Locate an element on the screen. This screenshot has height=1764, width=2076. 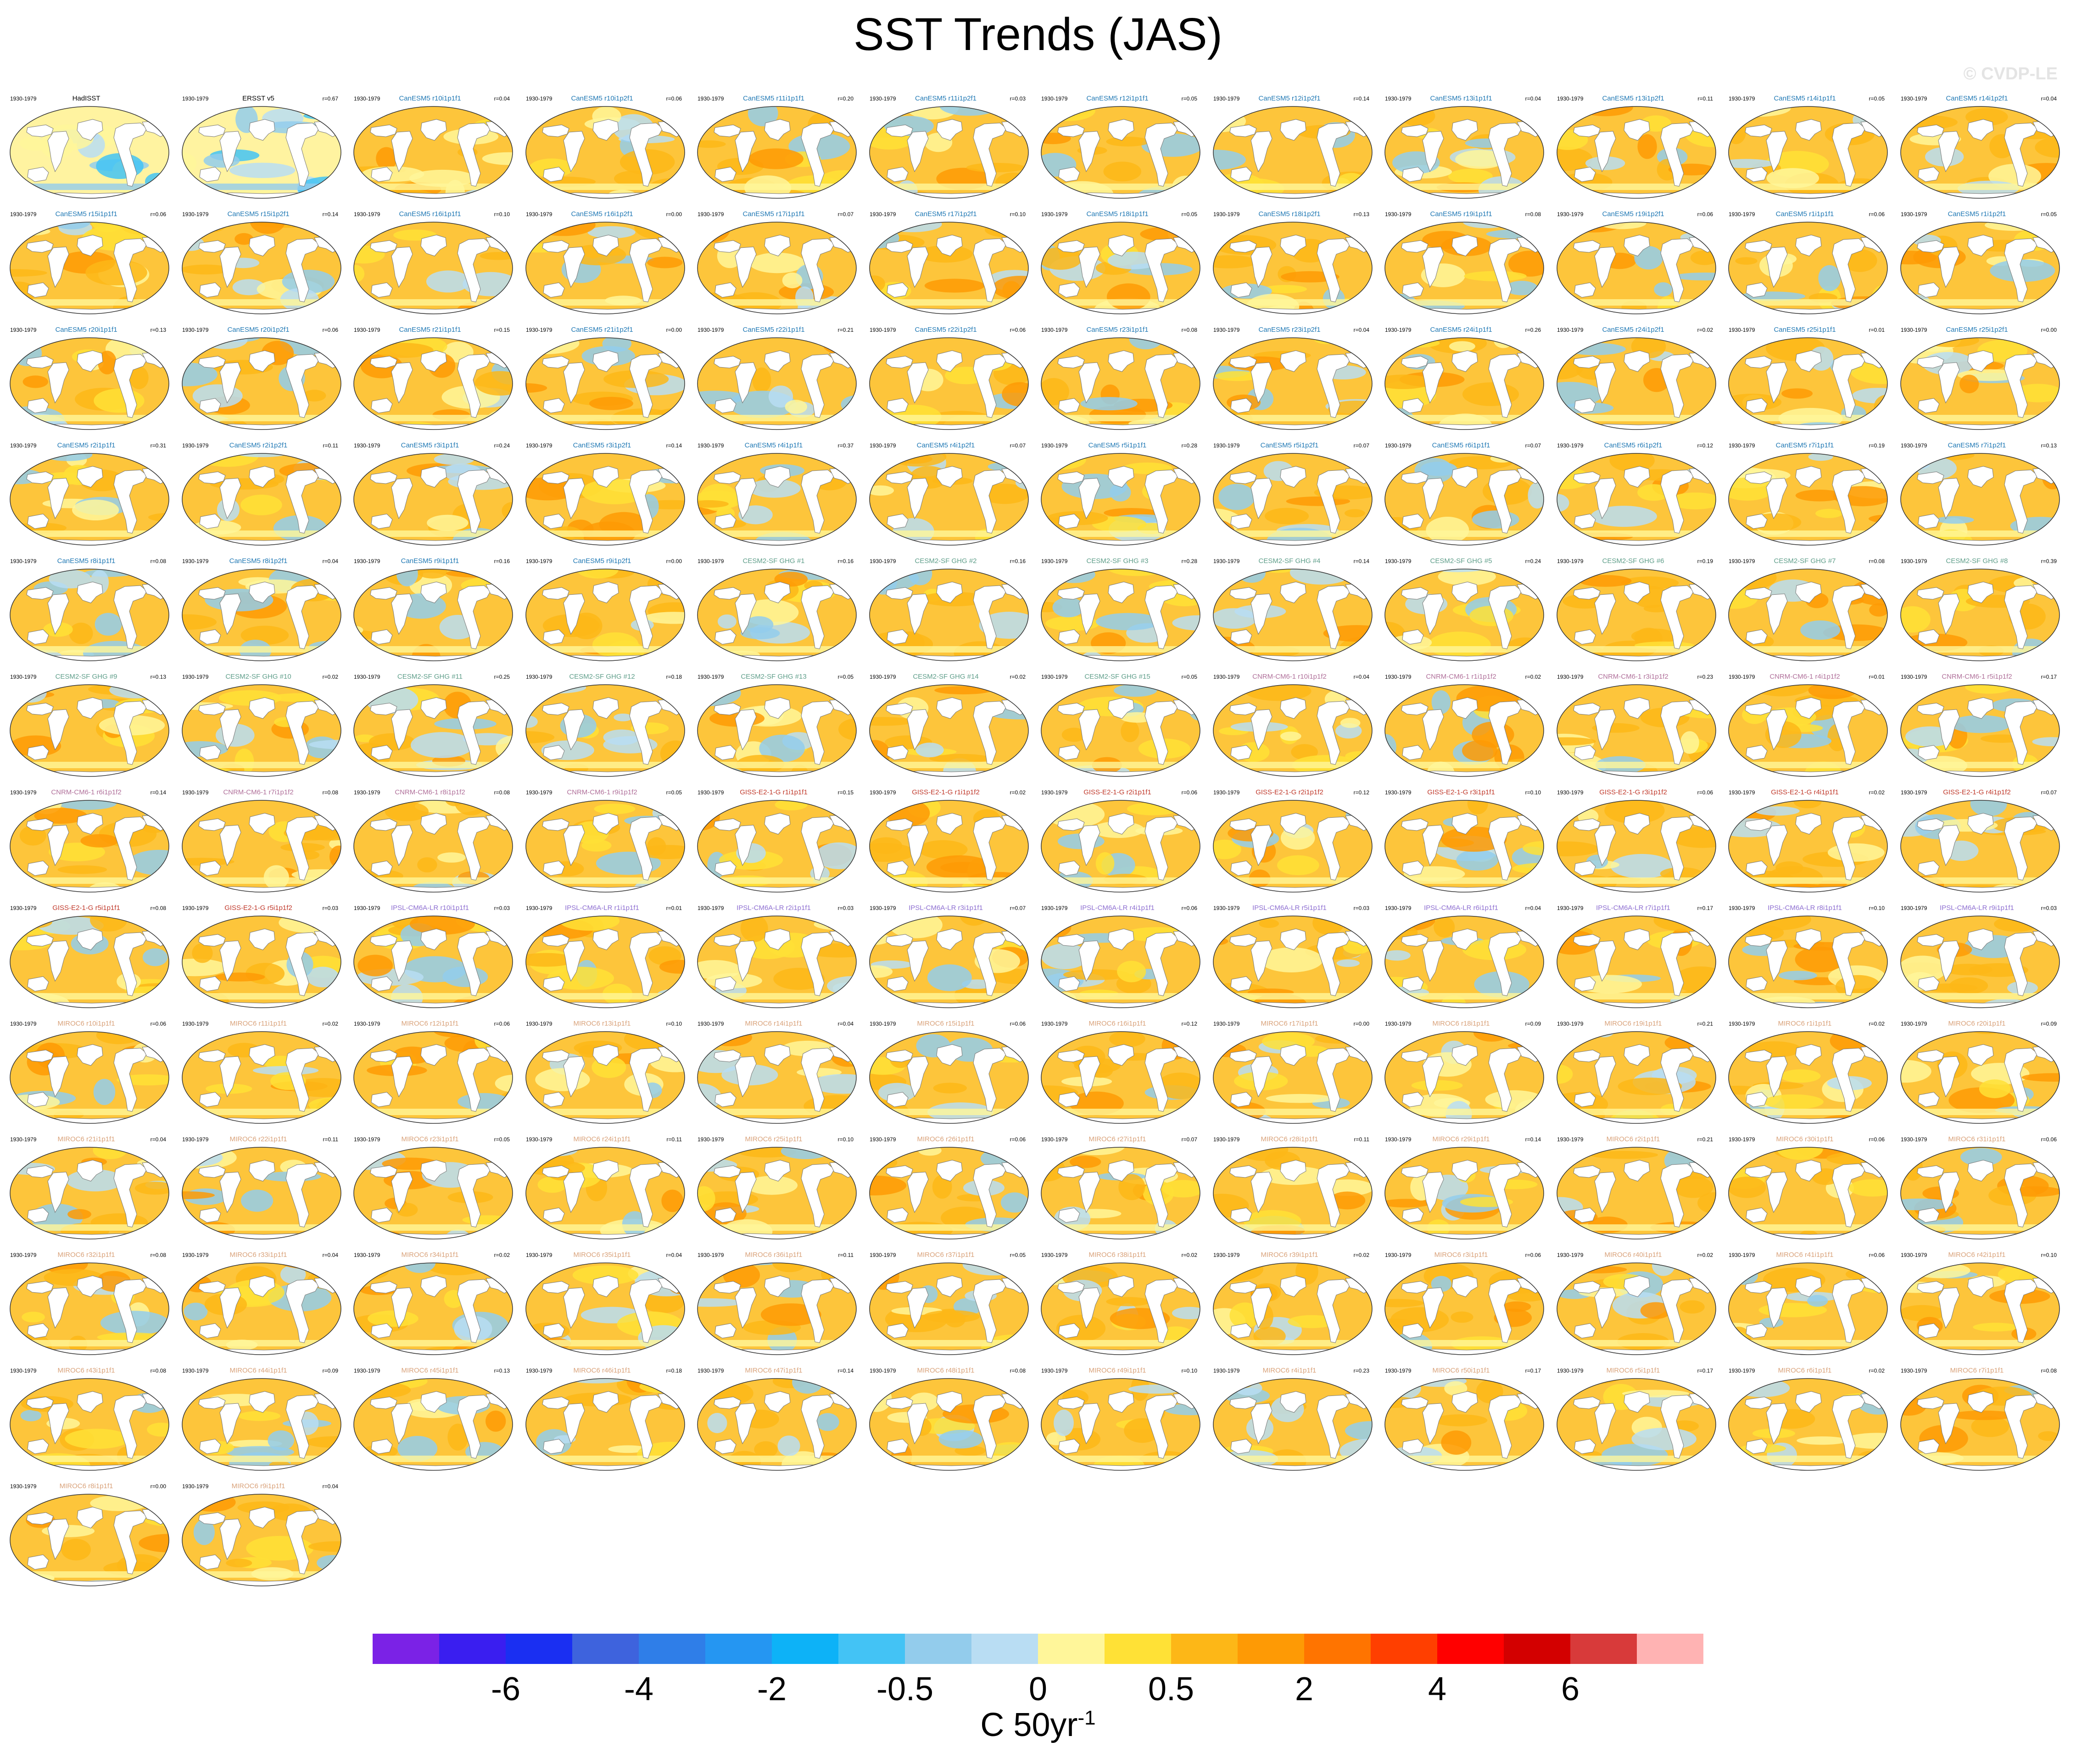
map-panel: 1930-1979 CESM2-SF GHG #1 r=0.16 is located at coordinates (774, 610).